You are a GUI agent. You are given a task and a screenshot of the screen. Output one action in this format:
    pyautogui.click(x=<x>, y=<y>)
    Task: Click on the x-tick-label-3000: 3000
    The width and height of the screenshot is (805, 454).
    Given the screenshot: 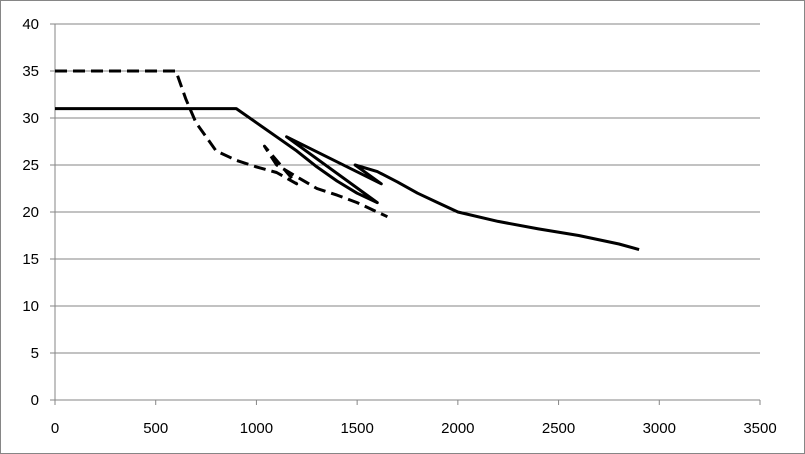 What is the action you would take?
    pyautogui.click(x=659, y=428)
    